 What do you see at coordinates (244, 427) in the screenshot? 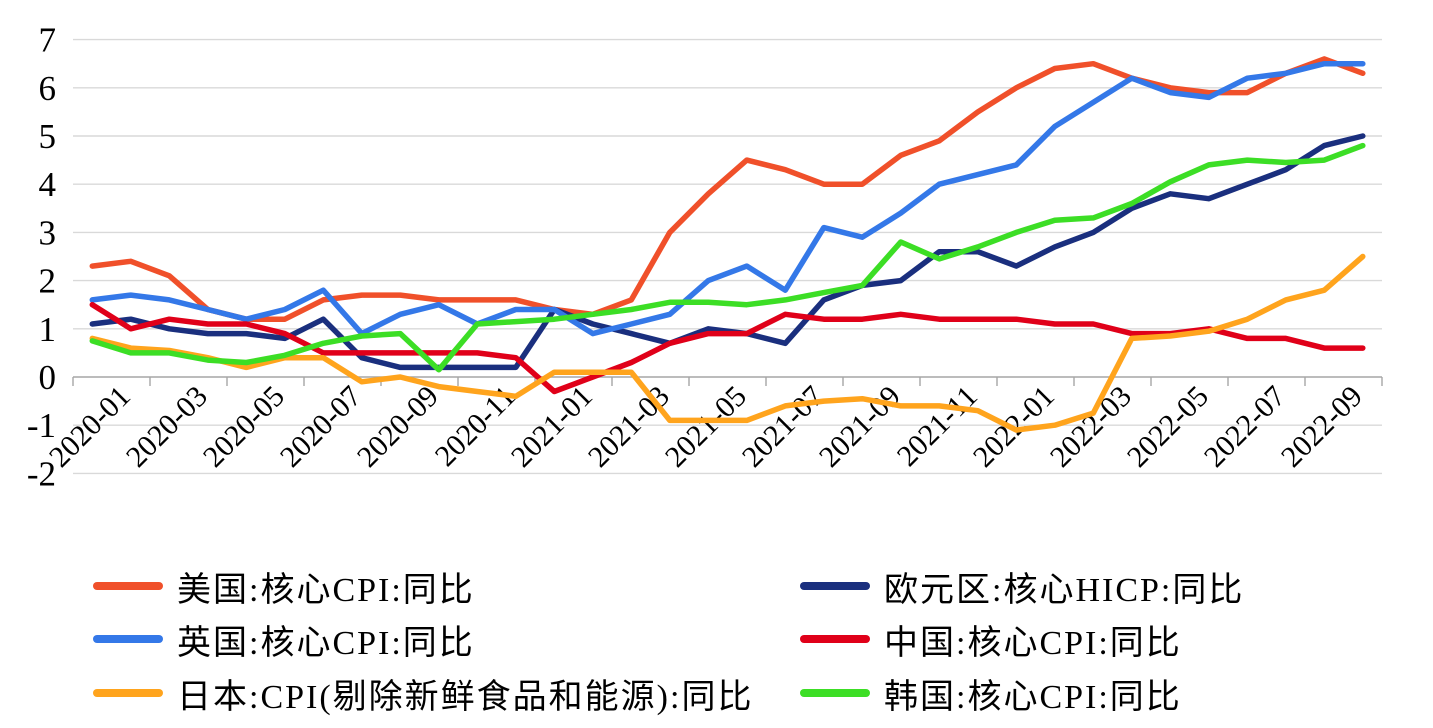
I see `x-axis-label: 2020-05` at bounding box center [244, 427].